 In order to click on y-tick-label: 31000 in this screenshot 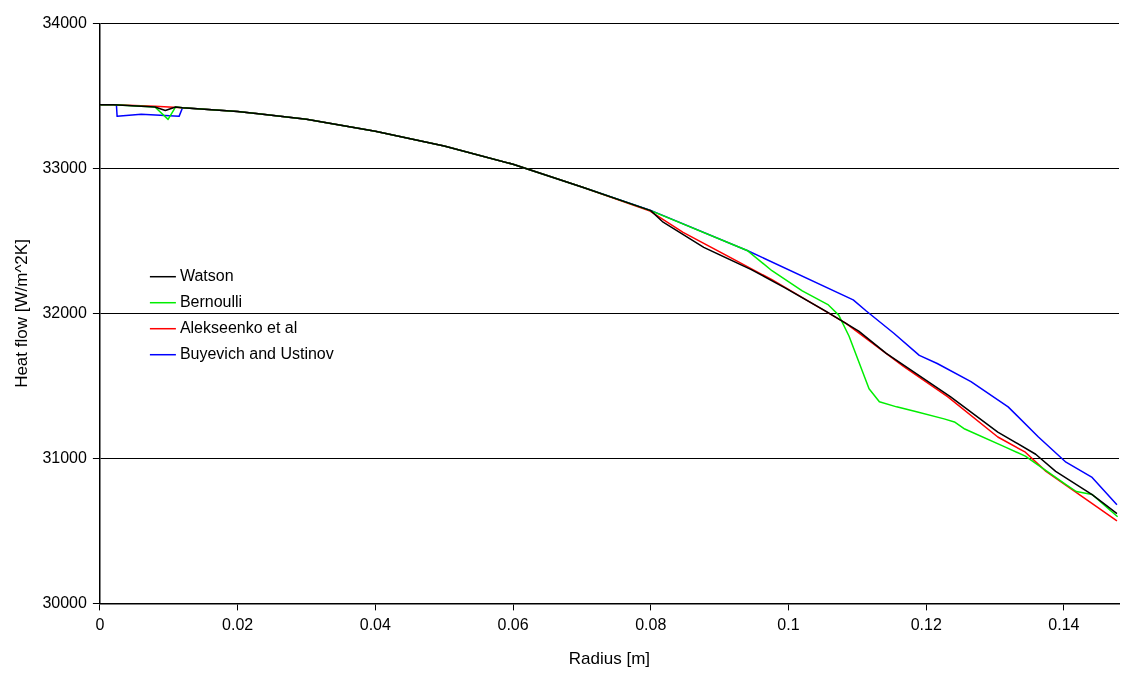, I will do `click(64, 457)`.